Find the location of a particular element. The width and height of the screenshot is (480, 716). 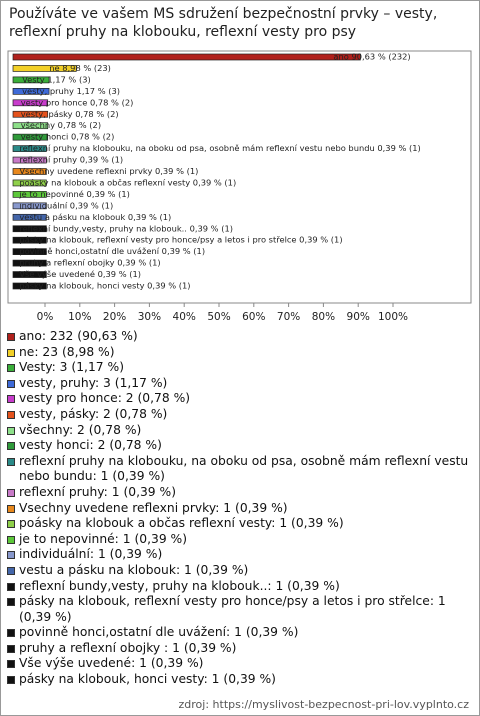

bar-label: všechny 0,78 % (2) is located at coordinates (61, 125).